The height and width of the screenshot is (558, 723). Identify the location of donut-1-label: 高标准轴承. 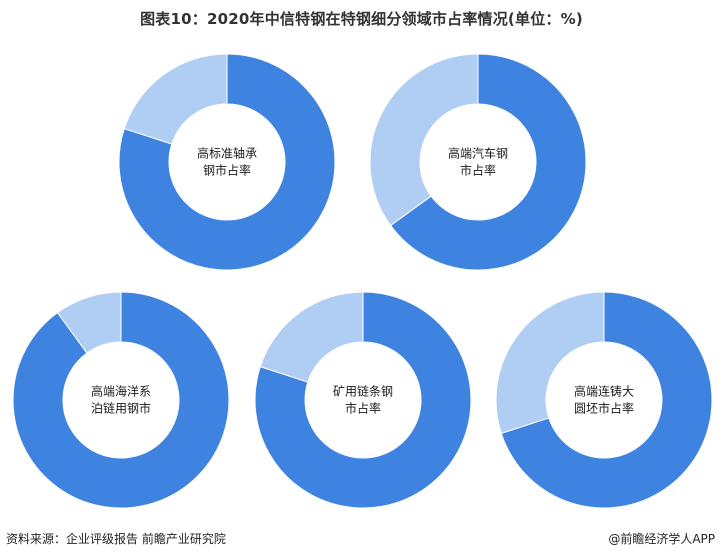
(227, 153).